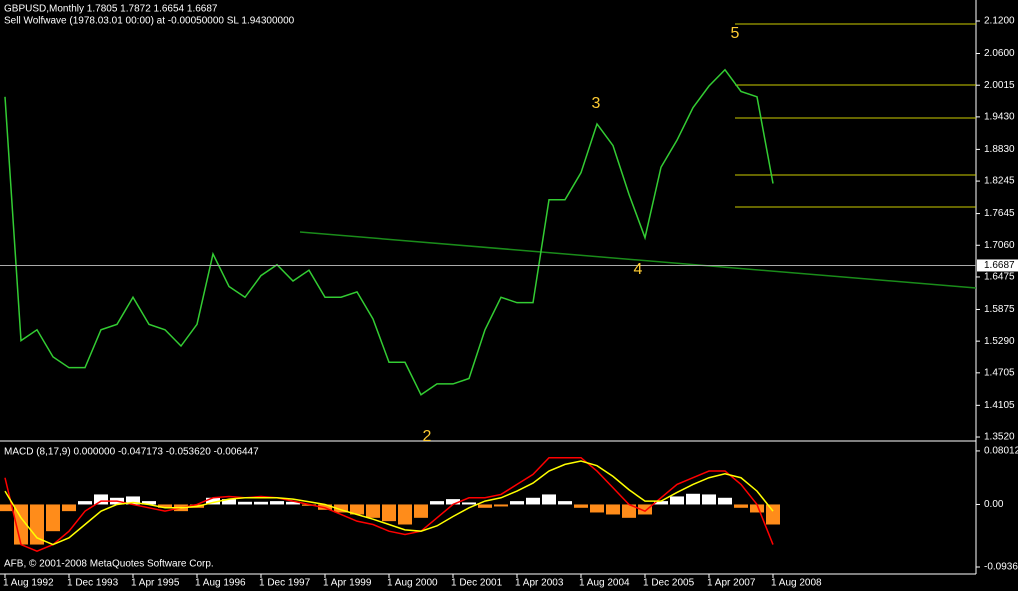 Image resolution: width=1018 pixels, height=591 pixels. I want to click on y-tick-label: 1.4105, so click(999, 405).